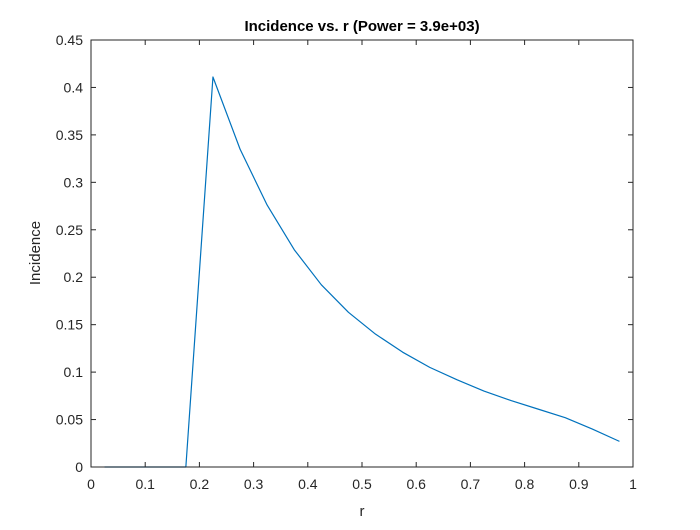  I want to click on x-tick-label: 0.2, so click(200, 484).